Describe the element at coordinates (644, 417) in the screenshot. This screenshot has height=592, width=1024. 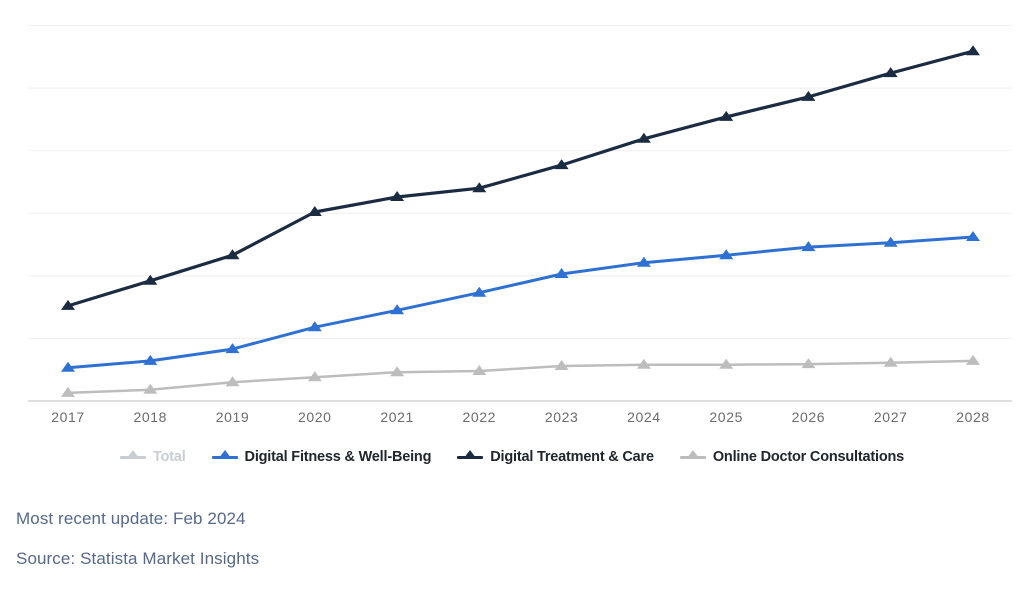
I see `x-tick-label: 2024` at that location.